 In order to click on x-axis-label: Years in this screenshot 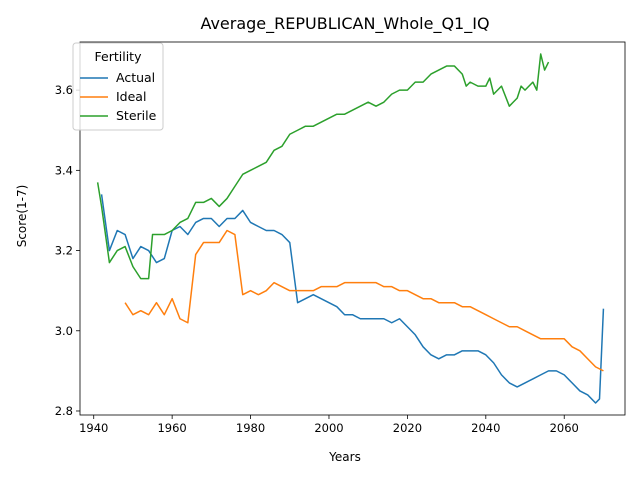, I will do `click(344, 457)`.